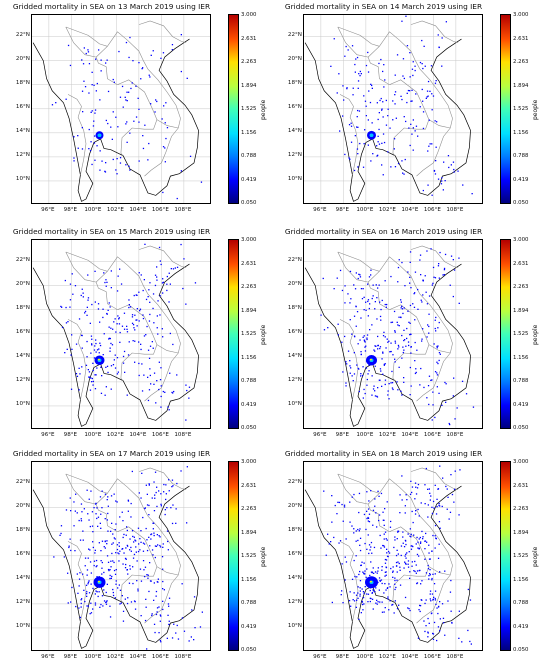 The image size is (550, 663). I want to click on colorbar-tick-label: 3.000, so click(249, 462).